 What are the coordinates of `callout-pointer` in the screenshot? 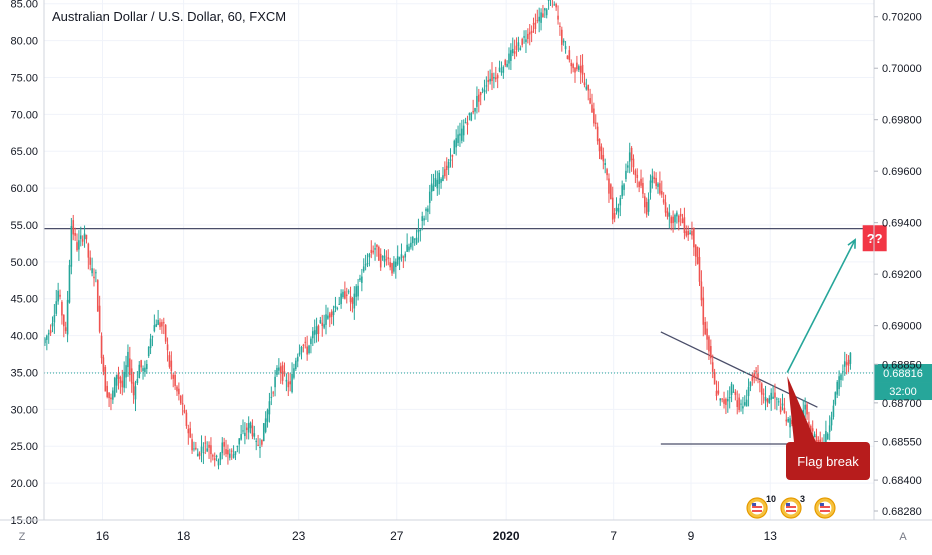 It's located at (801, 409).